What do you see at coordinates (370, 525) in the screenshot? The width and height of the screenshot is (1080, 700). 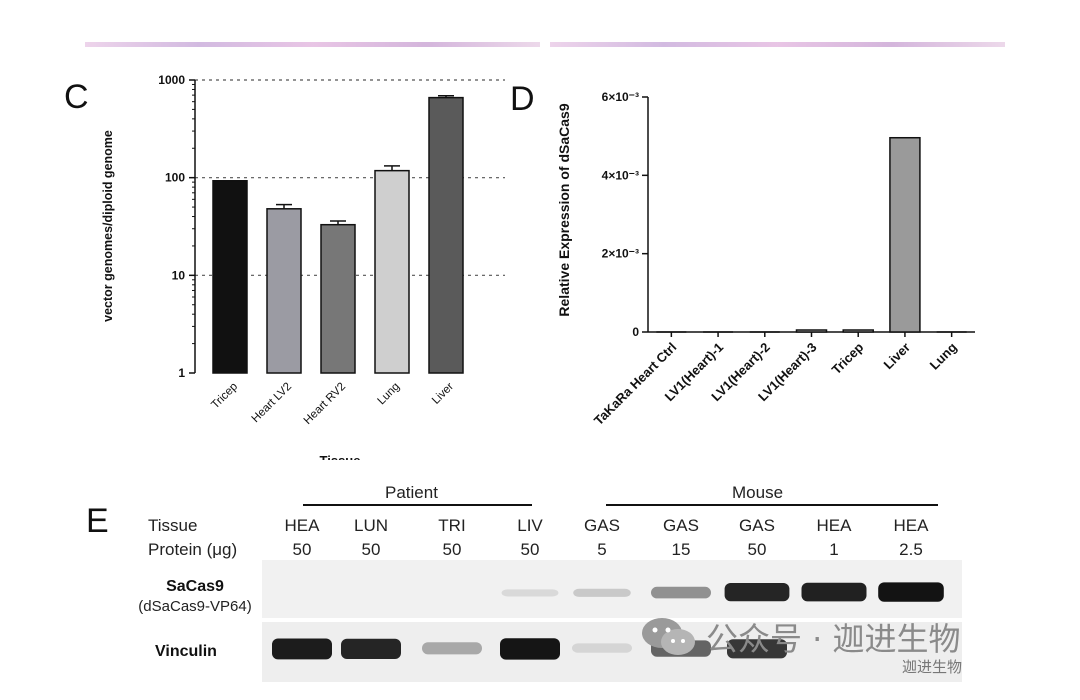 I see `lane-tissue-label: LUN` at bounding box center [370, 525].